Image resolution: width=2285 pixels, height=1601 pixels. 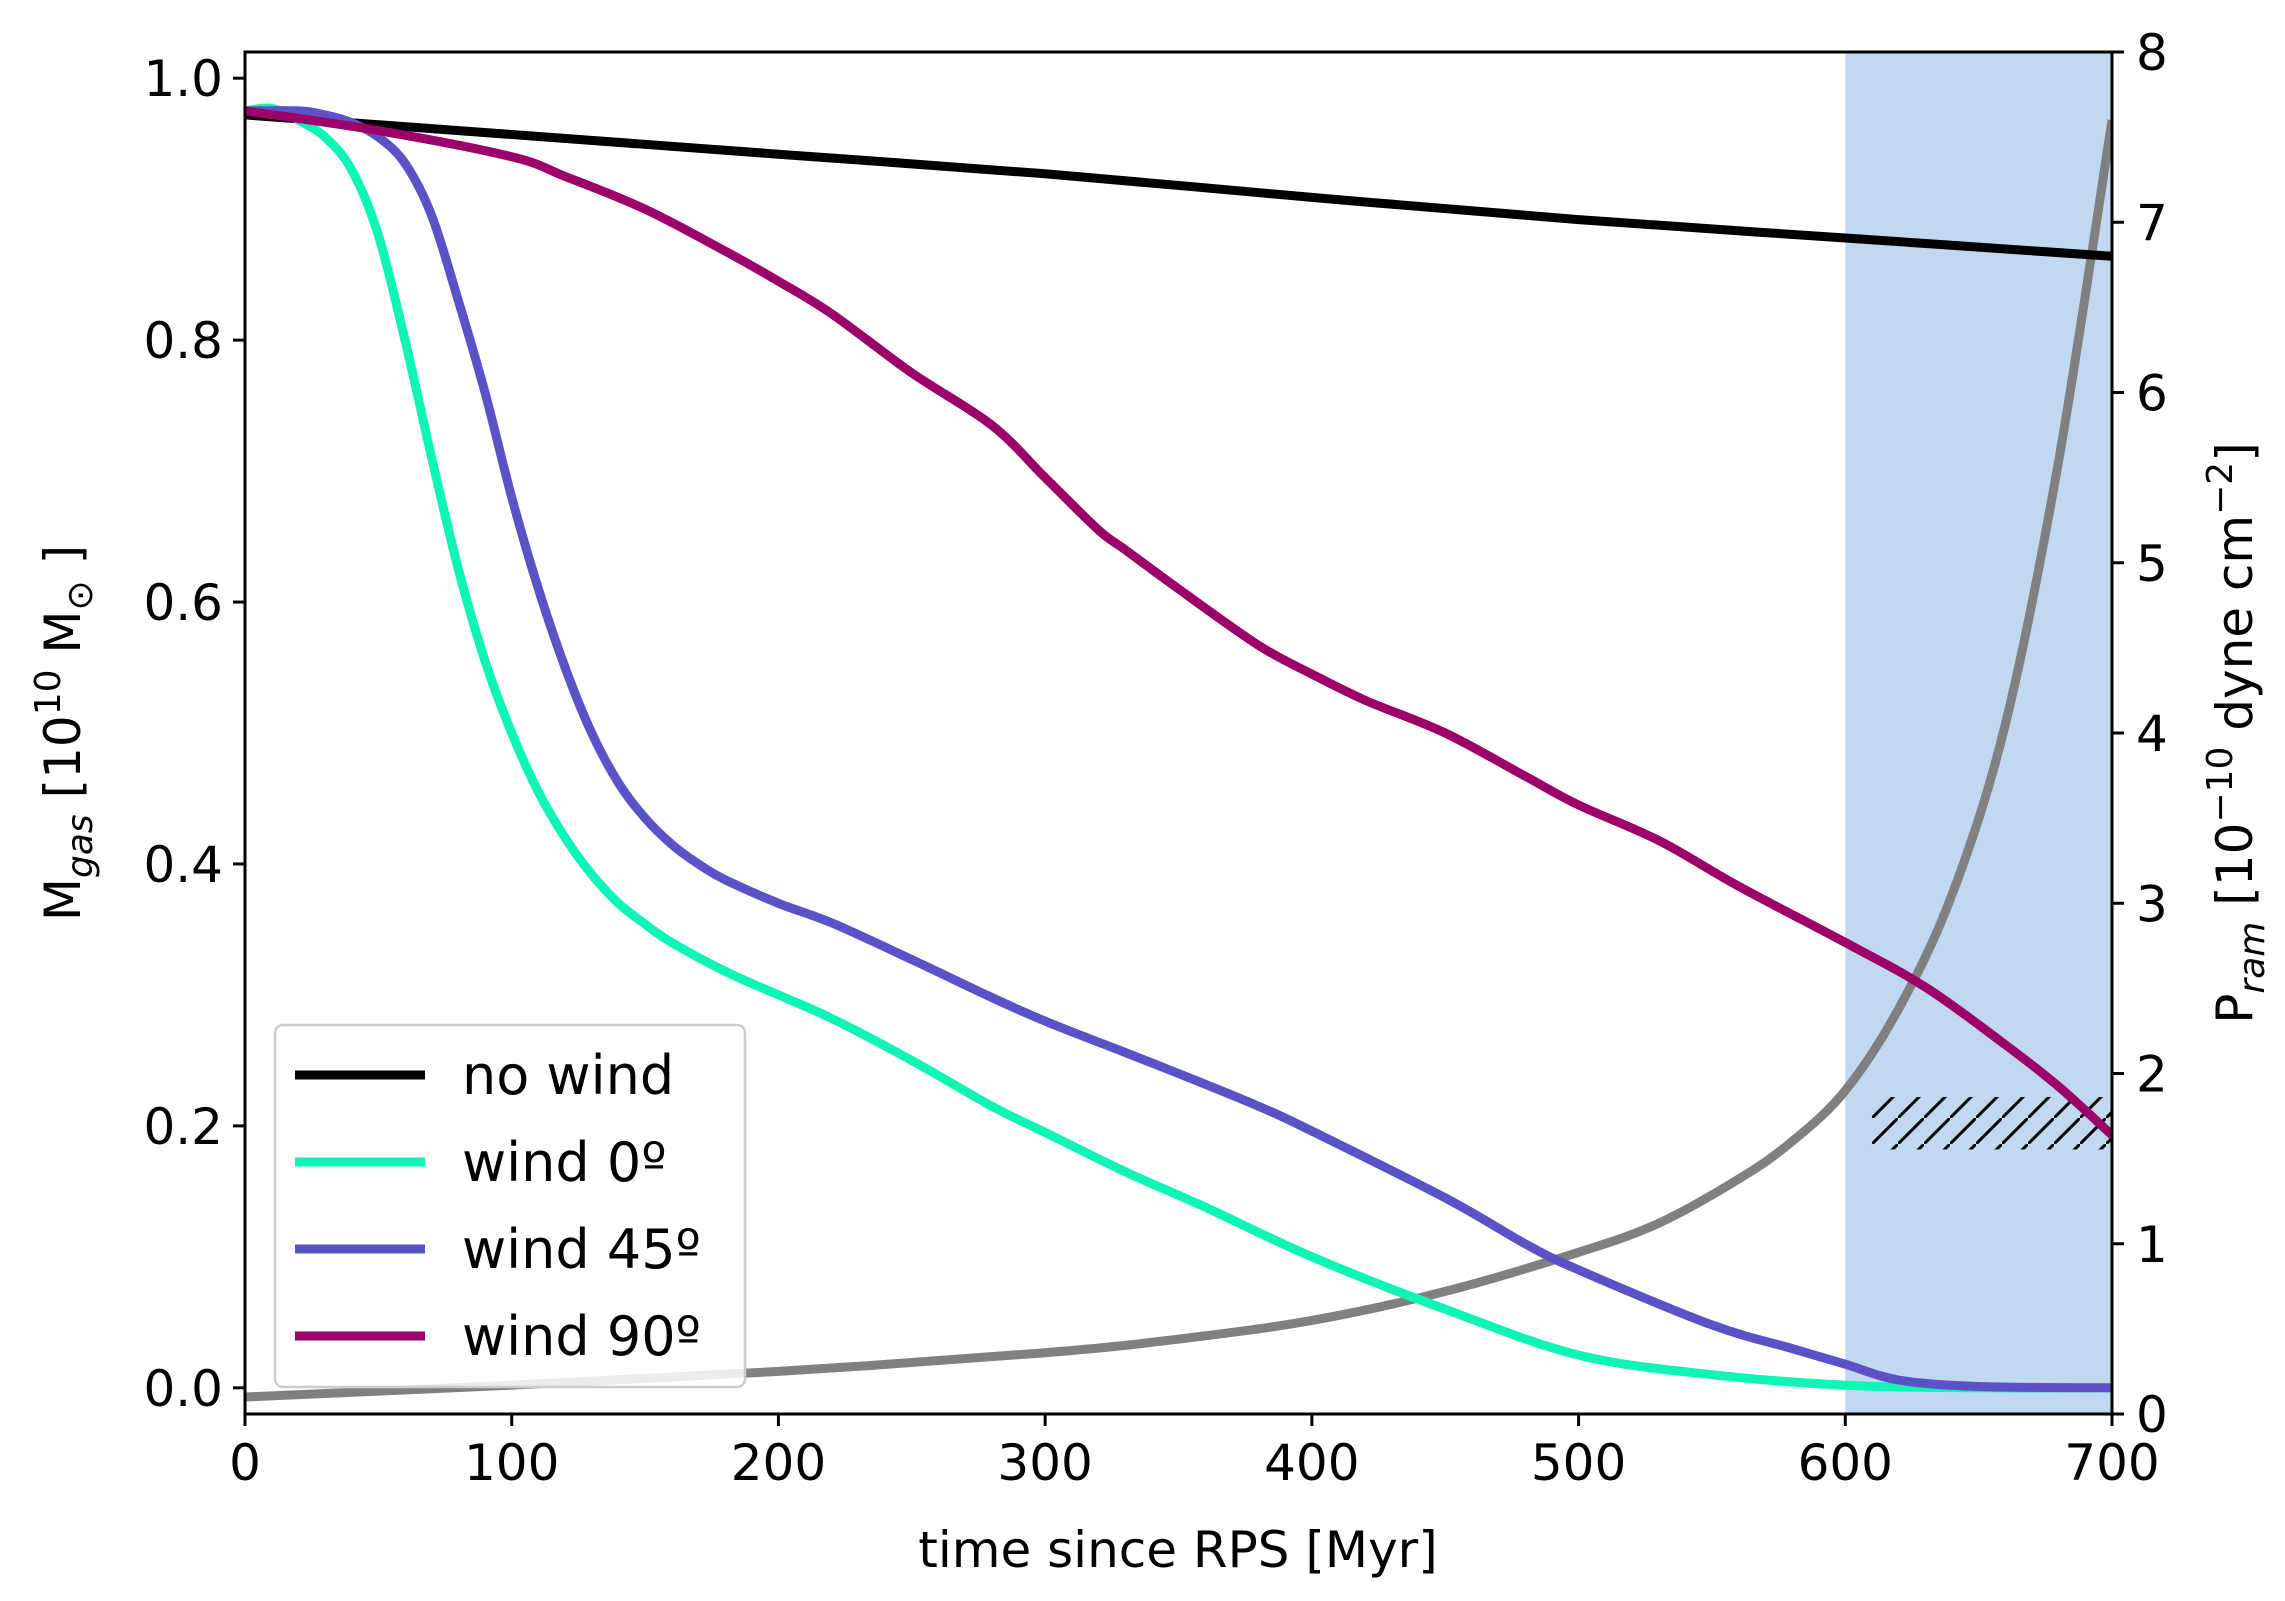 What do you see at coordinates (511, 1463) in the screenshot?
I see `x-tick-label: 100` at bounding box center [511, 1463].